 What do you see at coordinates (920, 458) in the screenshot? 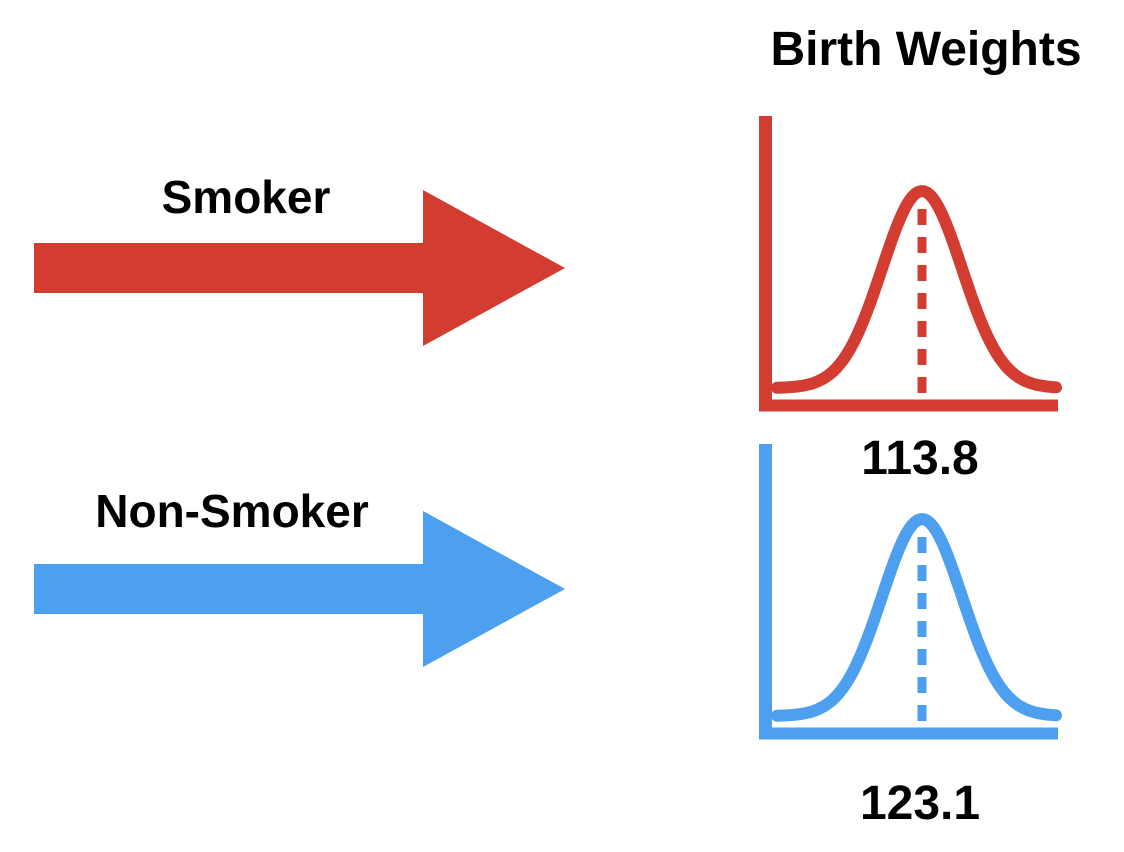
I see `smoker-mean-value: 113.8` at bounding box center [920, 458].